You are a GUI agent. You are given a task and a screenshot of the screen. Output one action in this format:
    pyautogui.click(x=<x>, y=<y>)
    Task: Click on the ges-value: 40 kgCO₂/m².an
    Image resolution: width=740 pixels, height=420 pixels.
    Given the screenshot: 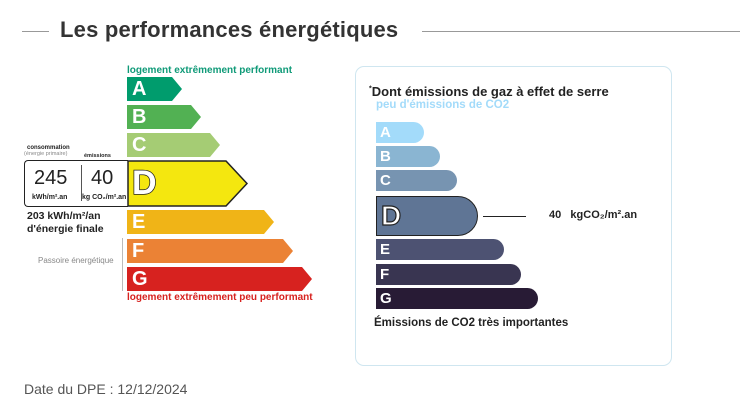 What is the action you would take?
    pyautogui.click(x=593, y=215)
    